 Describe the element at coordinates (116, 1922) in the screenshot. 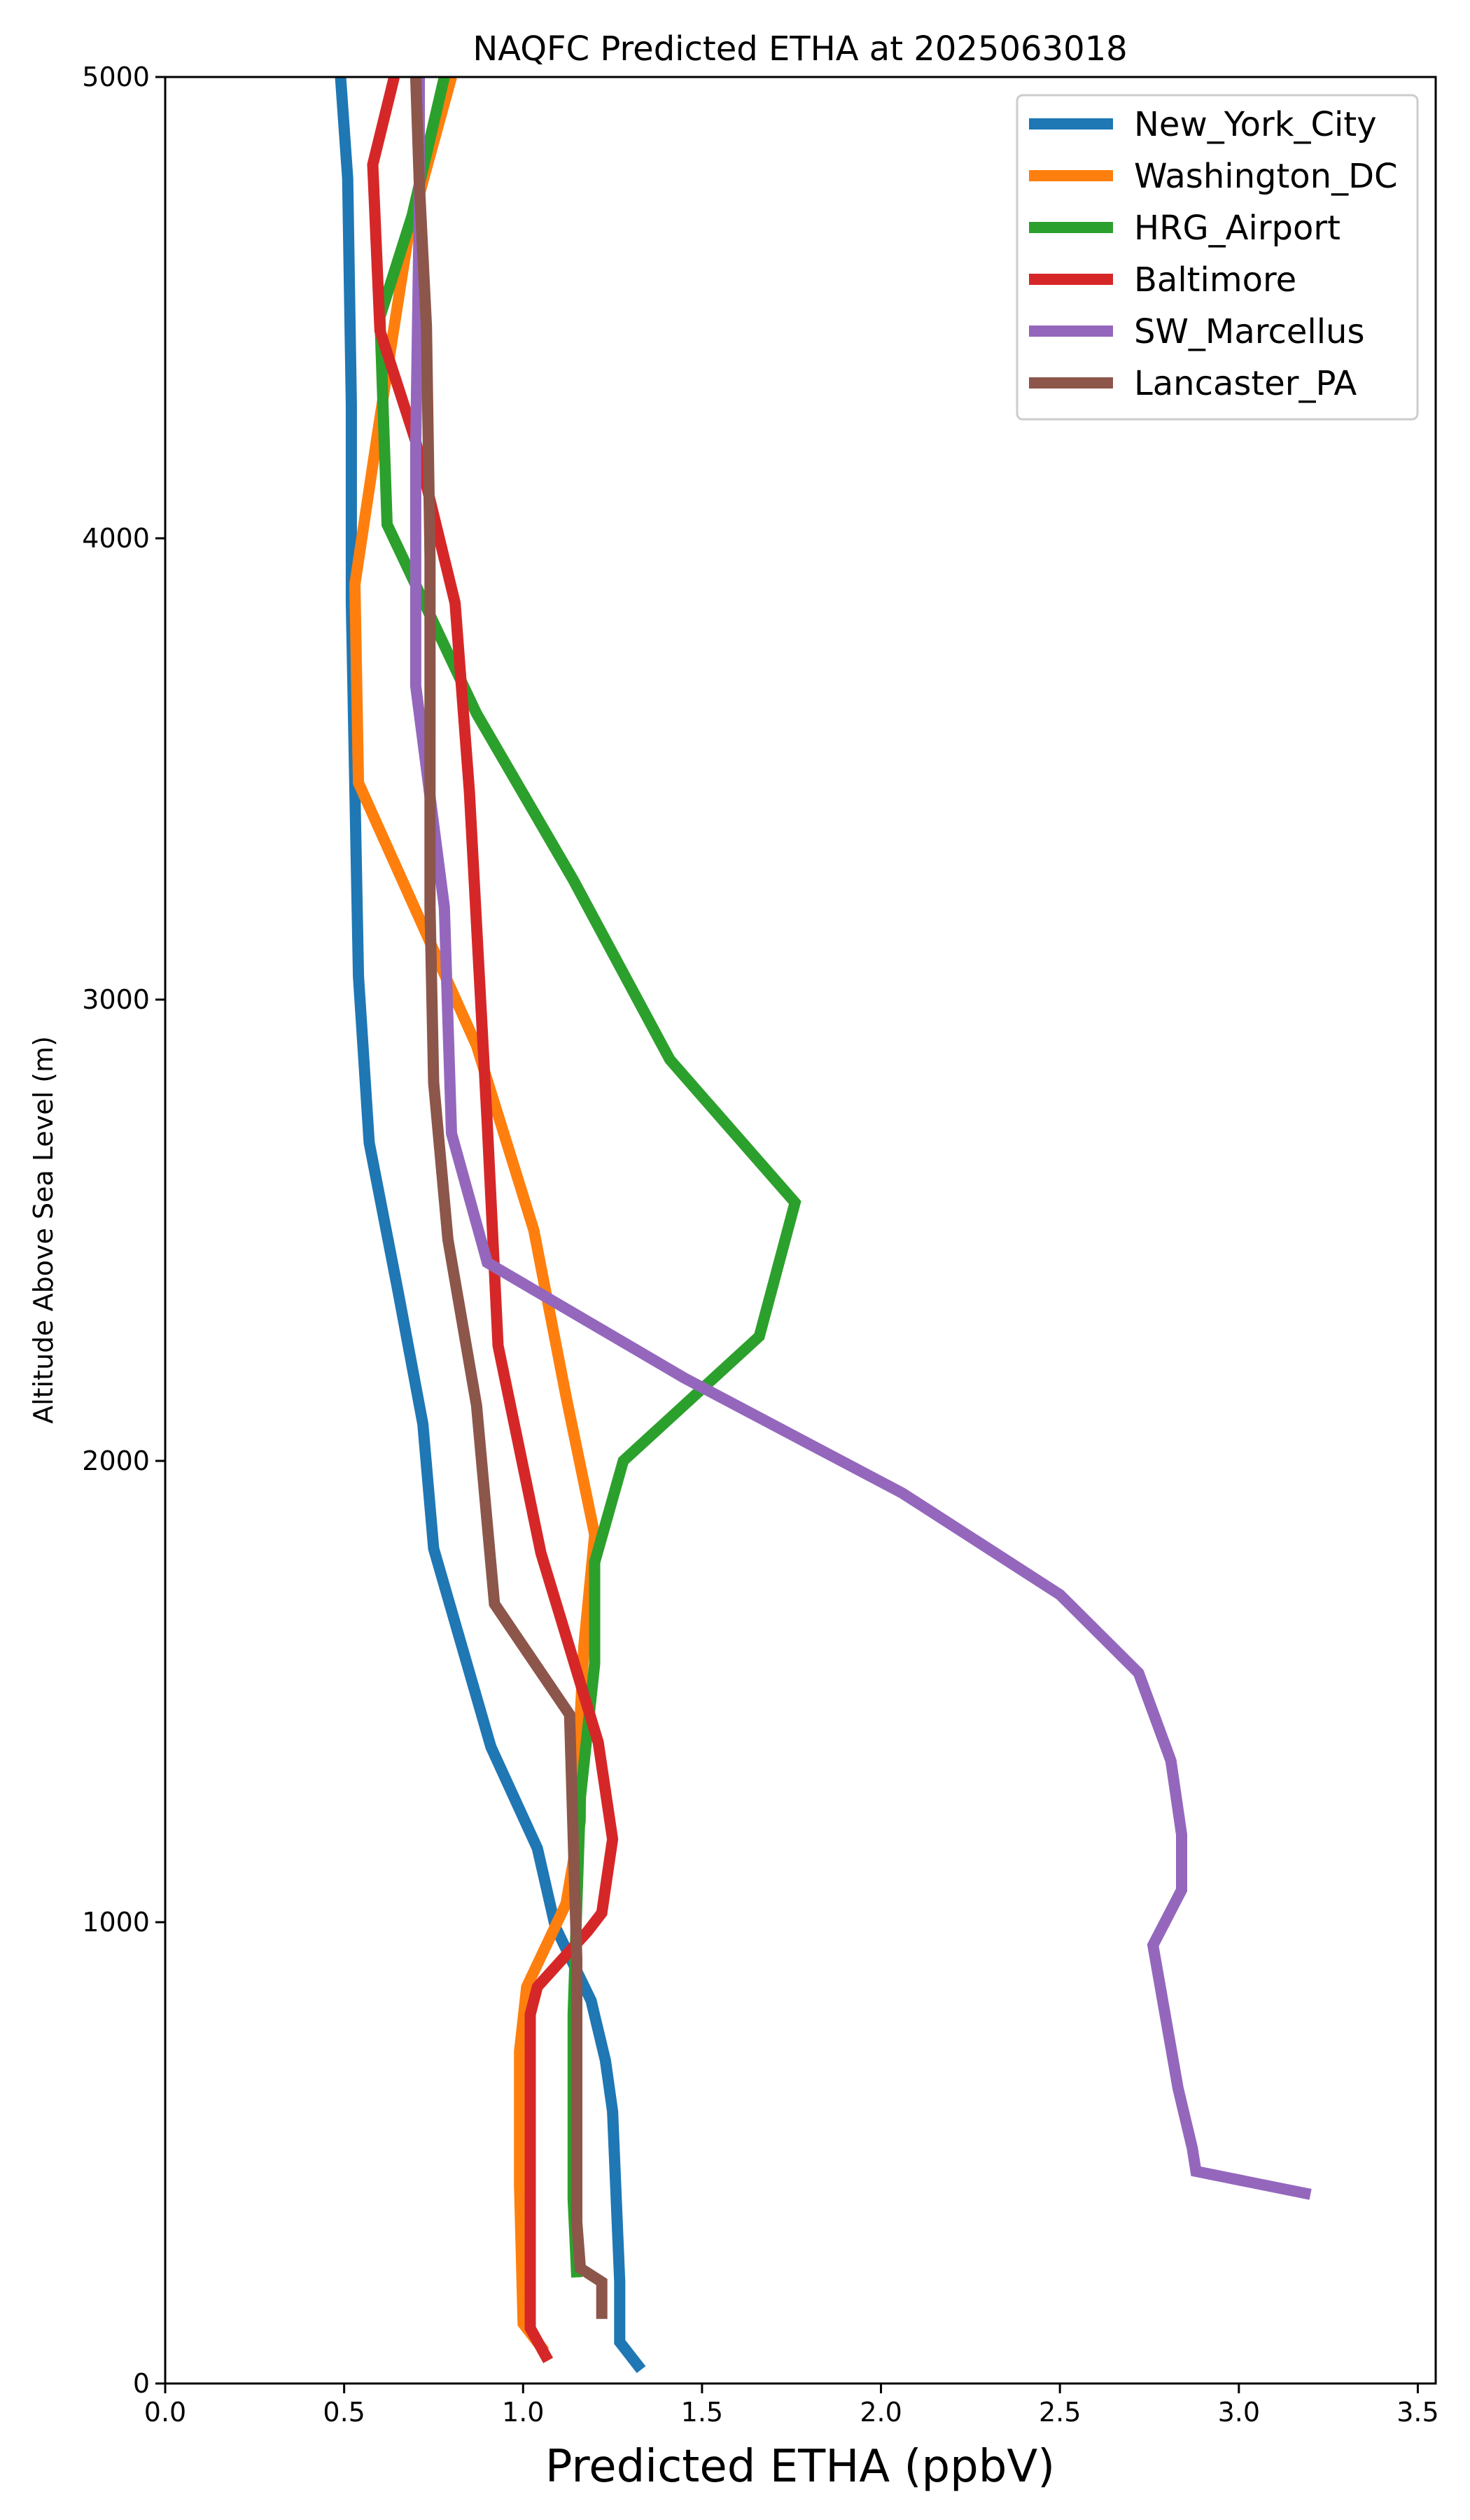

I see `y-tick-label: 1000` at that location.